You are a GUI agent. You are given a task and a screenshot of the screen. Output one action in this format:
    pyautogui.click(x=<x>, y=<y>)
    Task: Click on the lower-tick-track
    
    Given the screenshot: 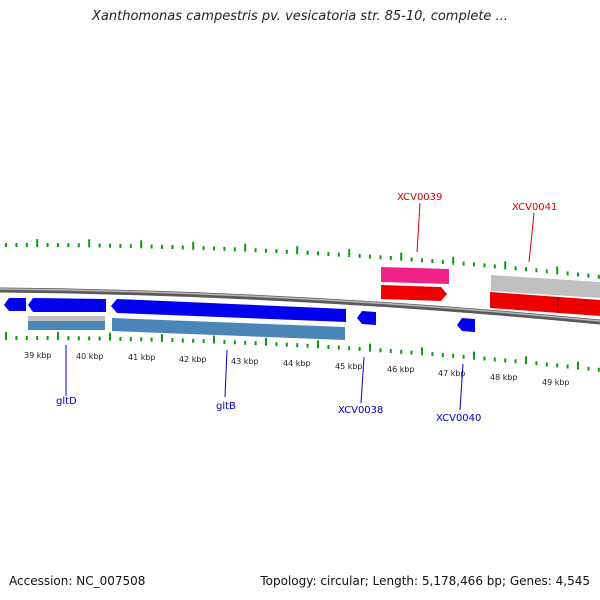 What is the action you would take?
    pyautogui.click(x=302, y=352)
    